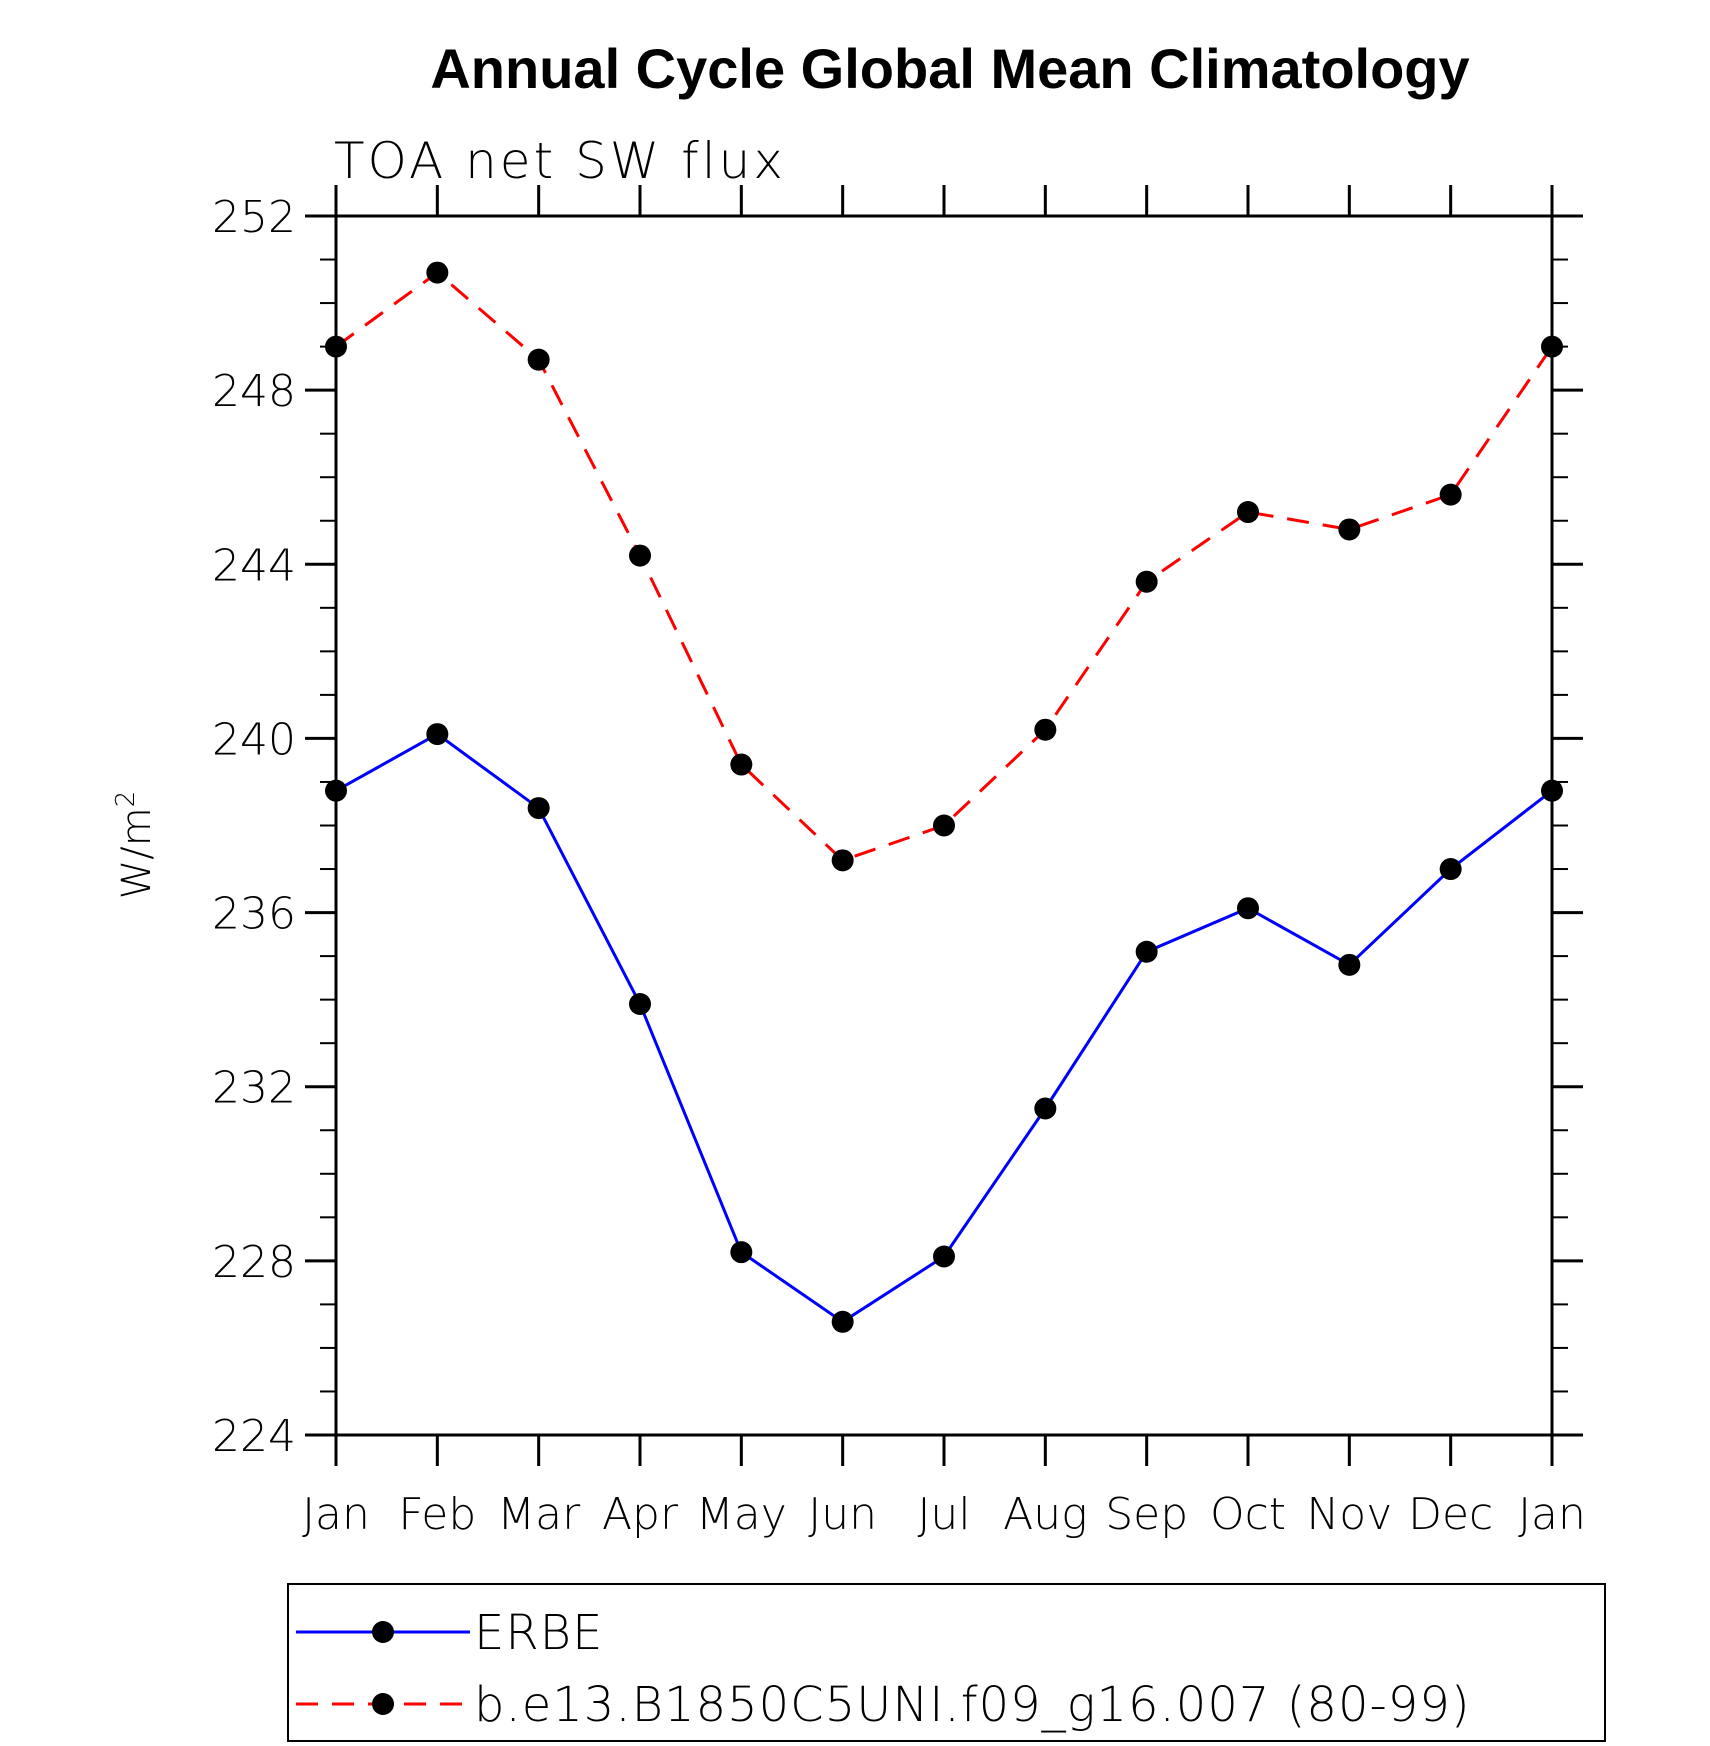  What do you see at coordinates (254, 565) in the screenshot?
I see `y-tick-label: 244` at bounding box center [254, 565].